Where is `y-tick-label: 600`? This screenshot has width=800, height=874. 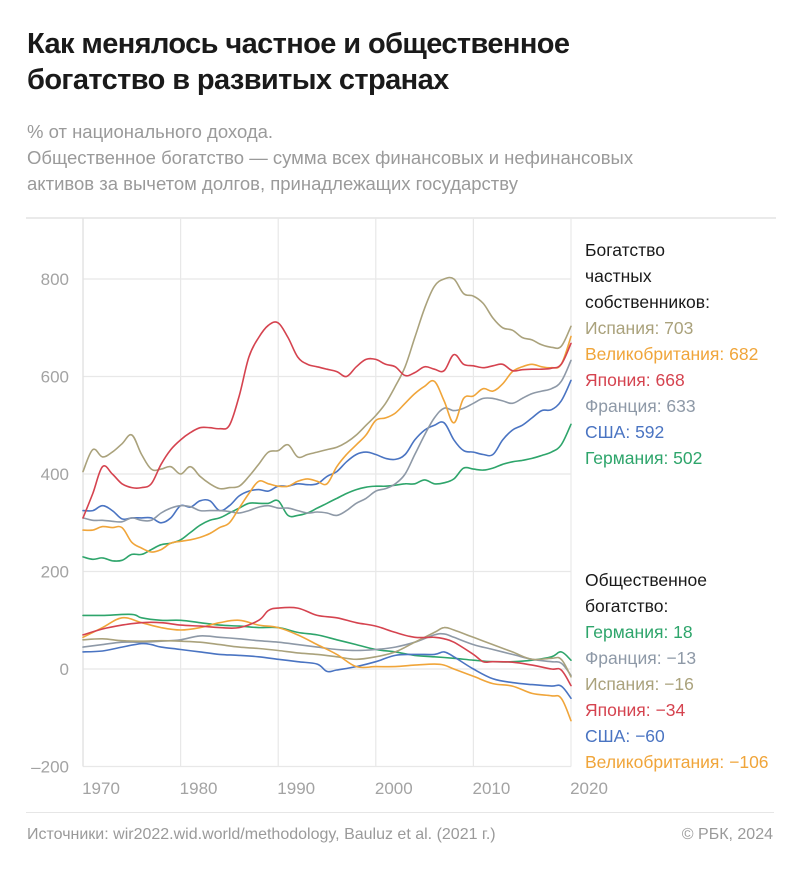 y-tick-label: 600 is located at coordinates (55, 377).